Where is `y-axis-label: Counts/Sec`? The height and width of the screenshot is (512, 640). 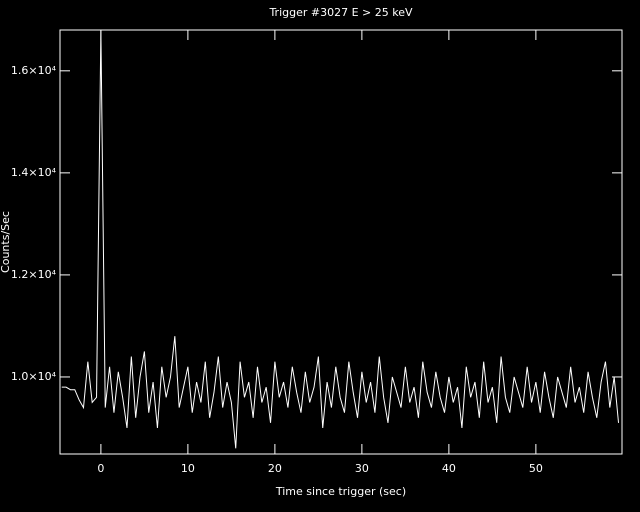 y-axis-label: Counts/Sec is located at coordinates (6, 242).